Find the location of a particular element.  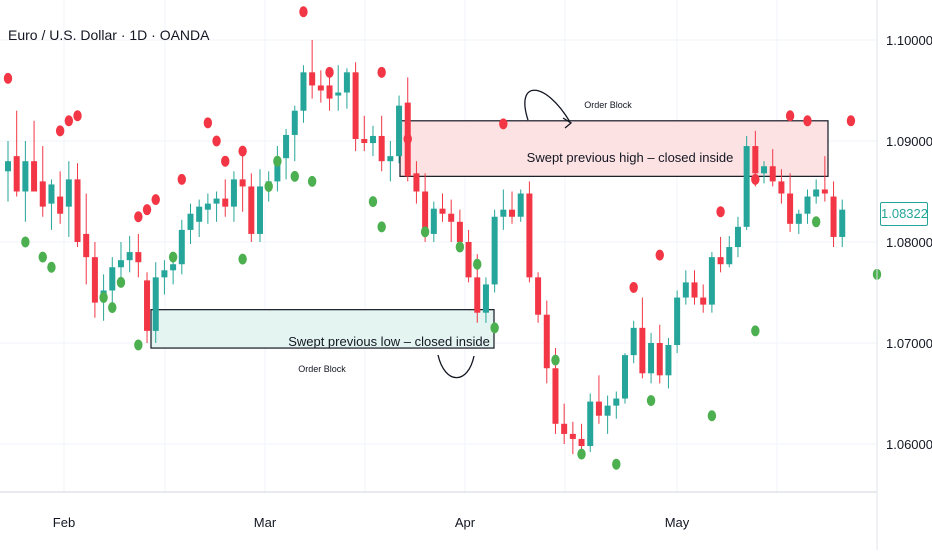

y-tick-label: 1.09000 is located at coordinates (909, 141).